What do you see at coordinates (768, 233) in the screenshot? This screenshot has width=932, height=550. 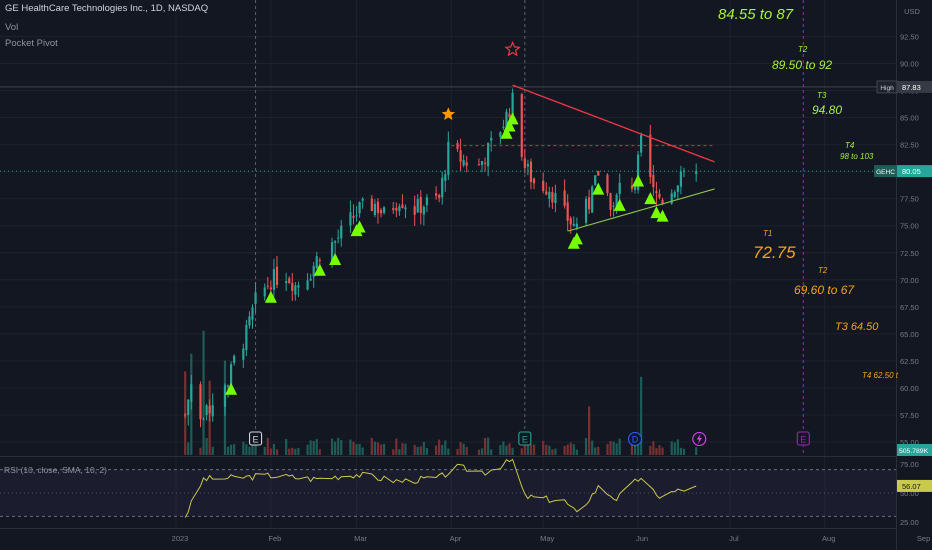 I see `bear-t1-label: T1` at bounding box center [768, 233].